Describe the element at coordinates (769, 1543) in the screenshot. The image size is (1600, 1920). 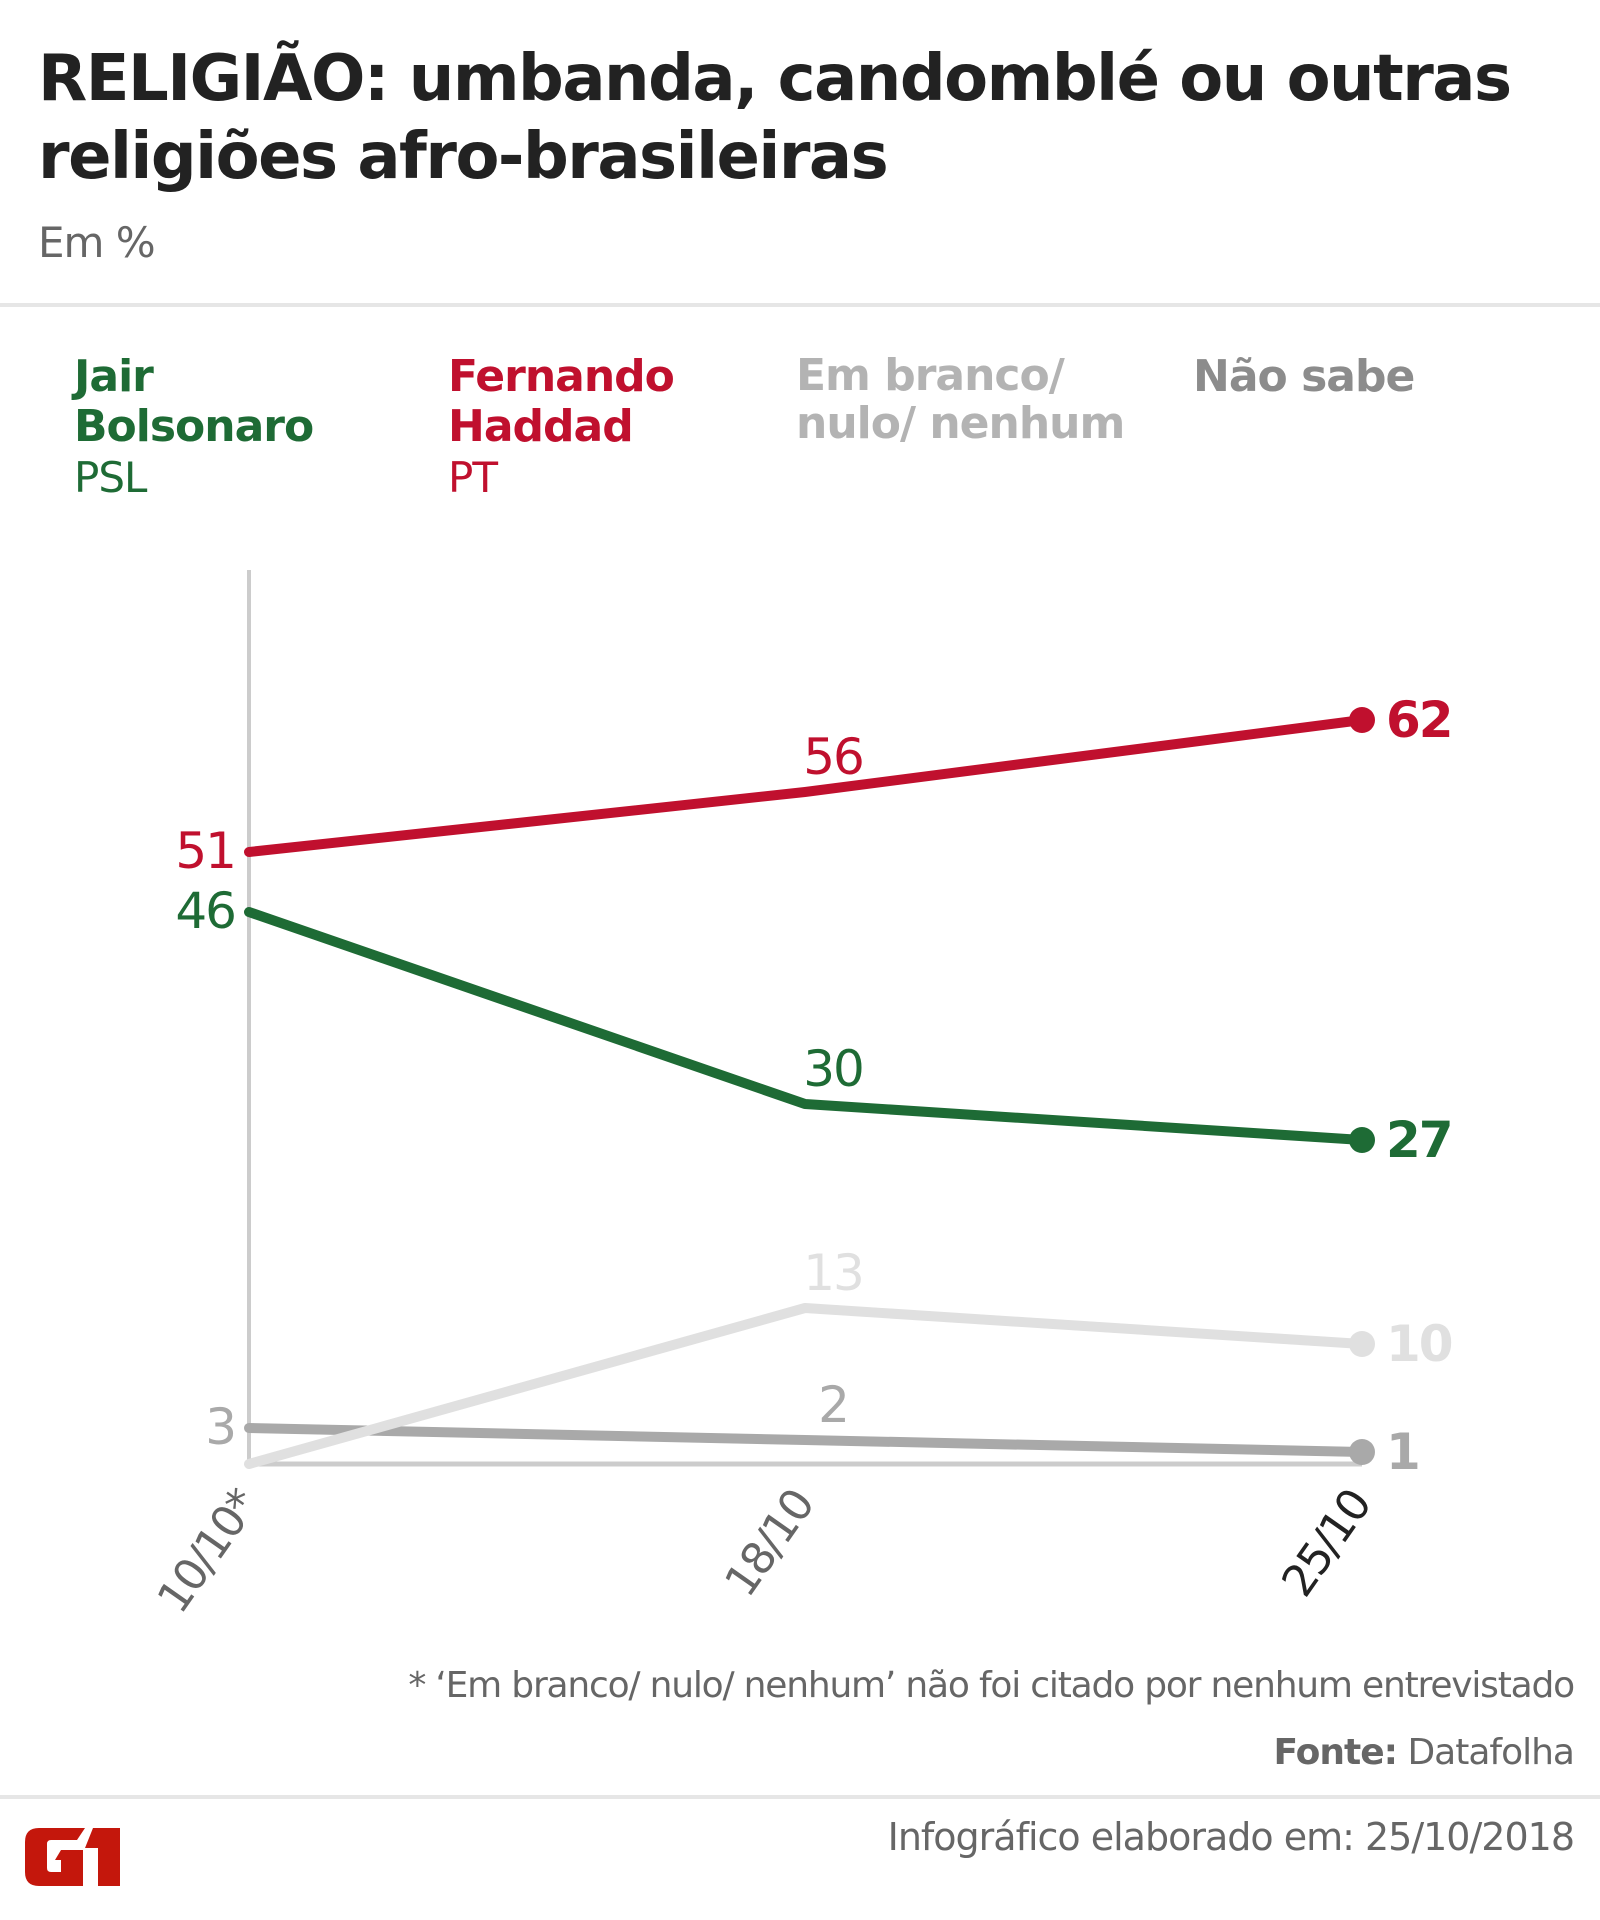
I see `x-tick-label: 18/10` at that location.